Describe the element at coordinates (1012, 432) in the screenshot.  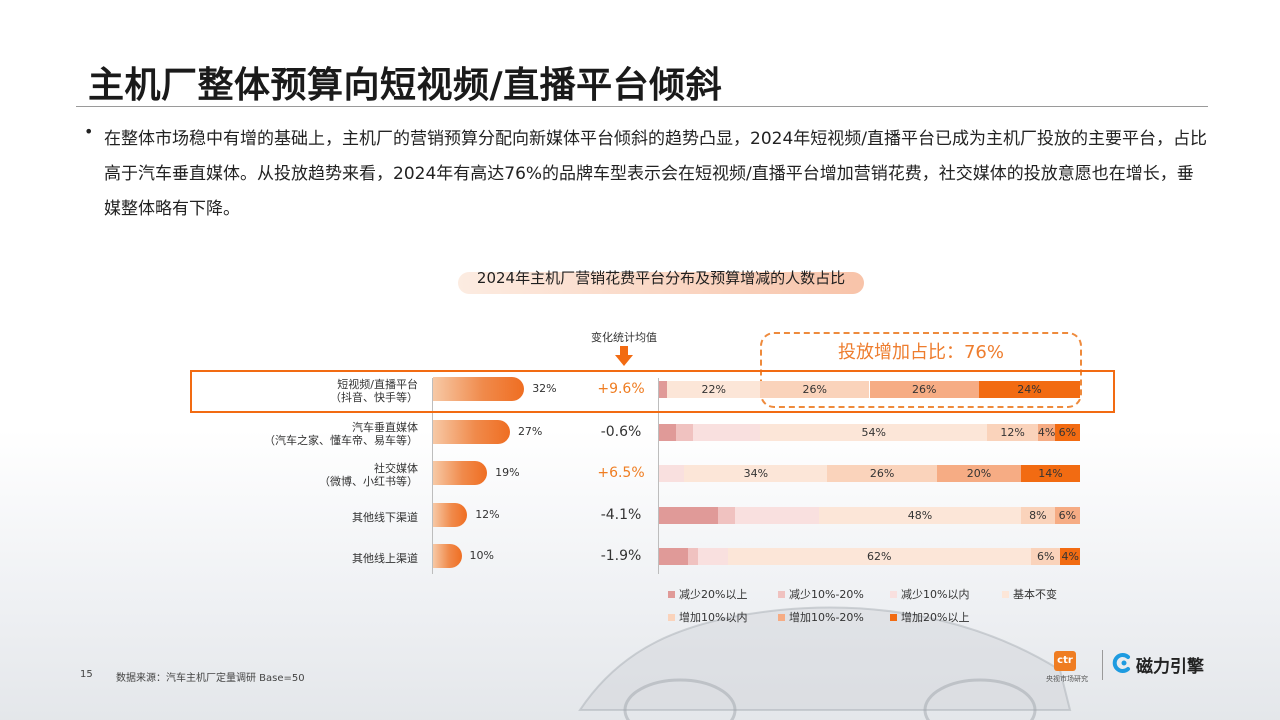
I see `distribution-segment: 12%` at that location.